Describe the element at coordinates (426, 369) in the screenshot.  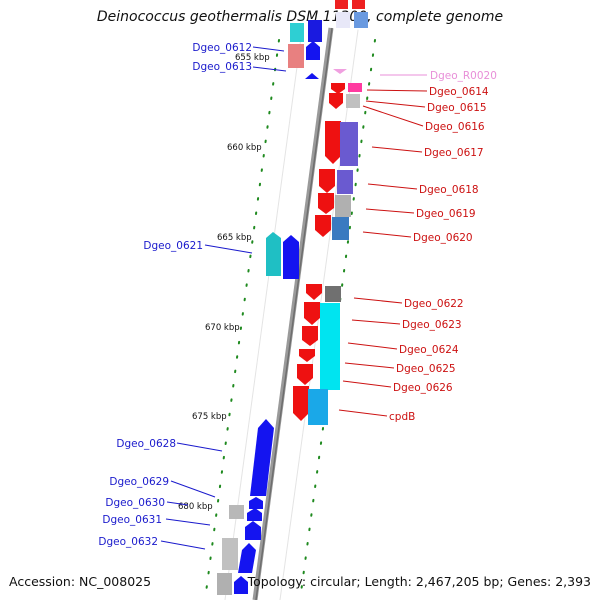
I see `gene-label-dgeo-0625: Dgeo_0625` at that location.